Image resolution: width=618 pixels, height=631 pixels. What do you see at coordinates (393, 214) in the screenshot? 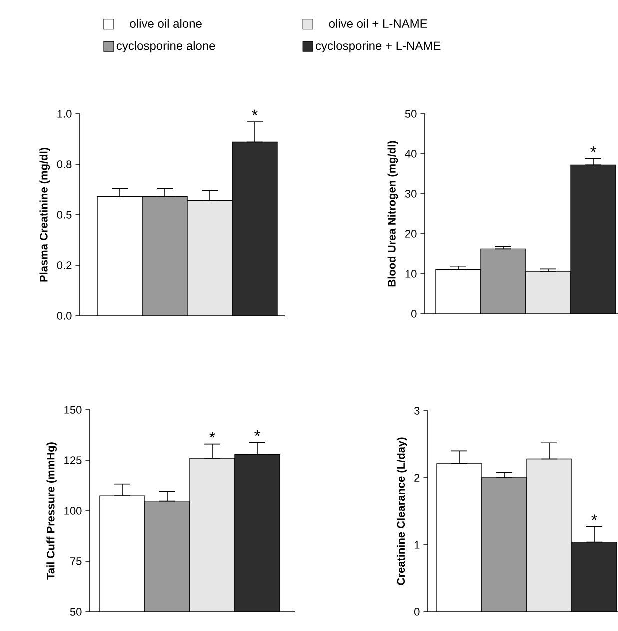
I see `y-axis-title: Blood Urea Nitrogen (mg/dl)` at bounding box center [393, 214].